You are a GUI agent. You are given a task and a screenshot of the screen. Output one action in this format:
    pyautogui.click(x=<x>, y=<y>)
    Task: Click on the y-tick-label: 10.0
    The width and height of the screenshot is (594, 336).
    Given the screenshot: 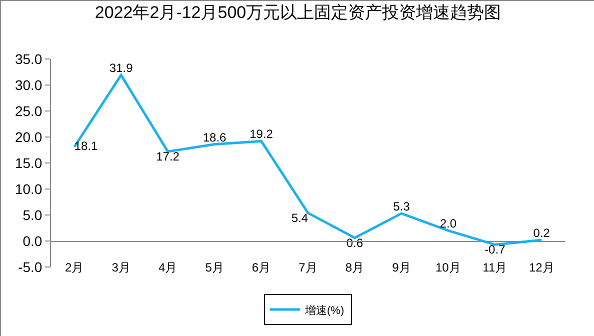 What is the action you would take?
    pyautogui.click(x=28, y=188)
    